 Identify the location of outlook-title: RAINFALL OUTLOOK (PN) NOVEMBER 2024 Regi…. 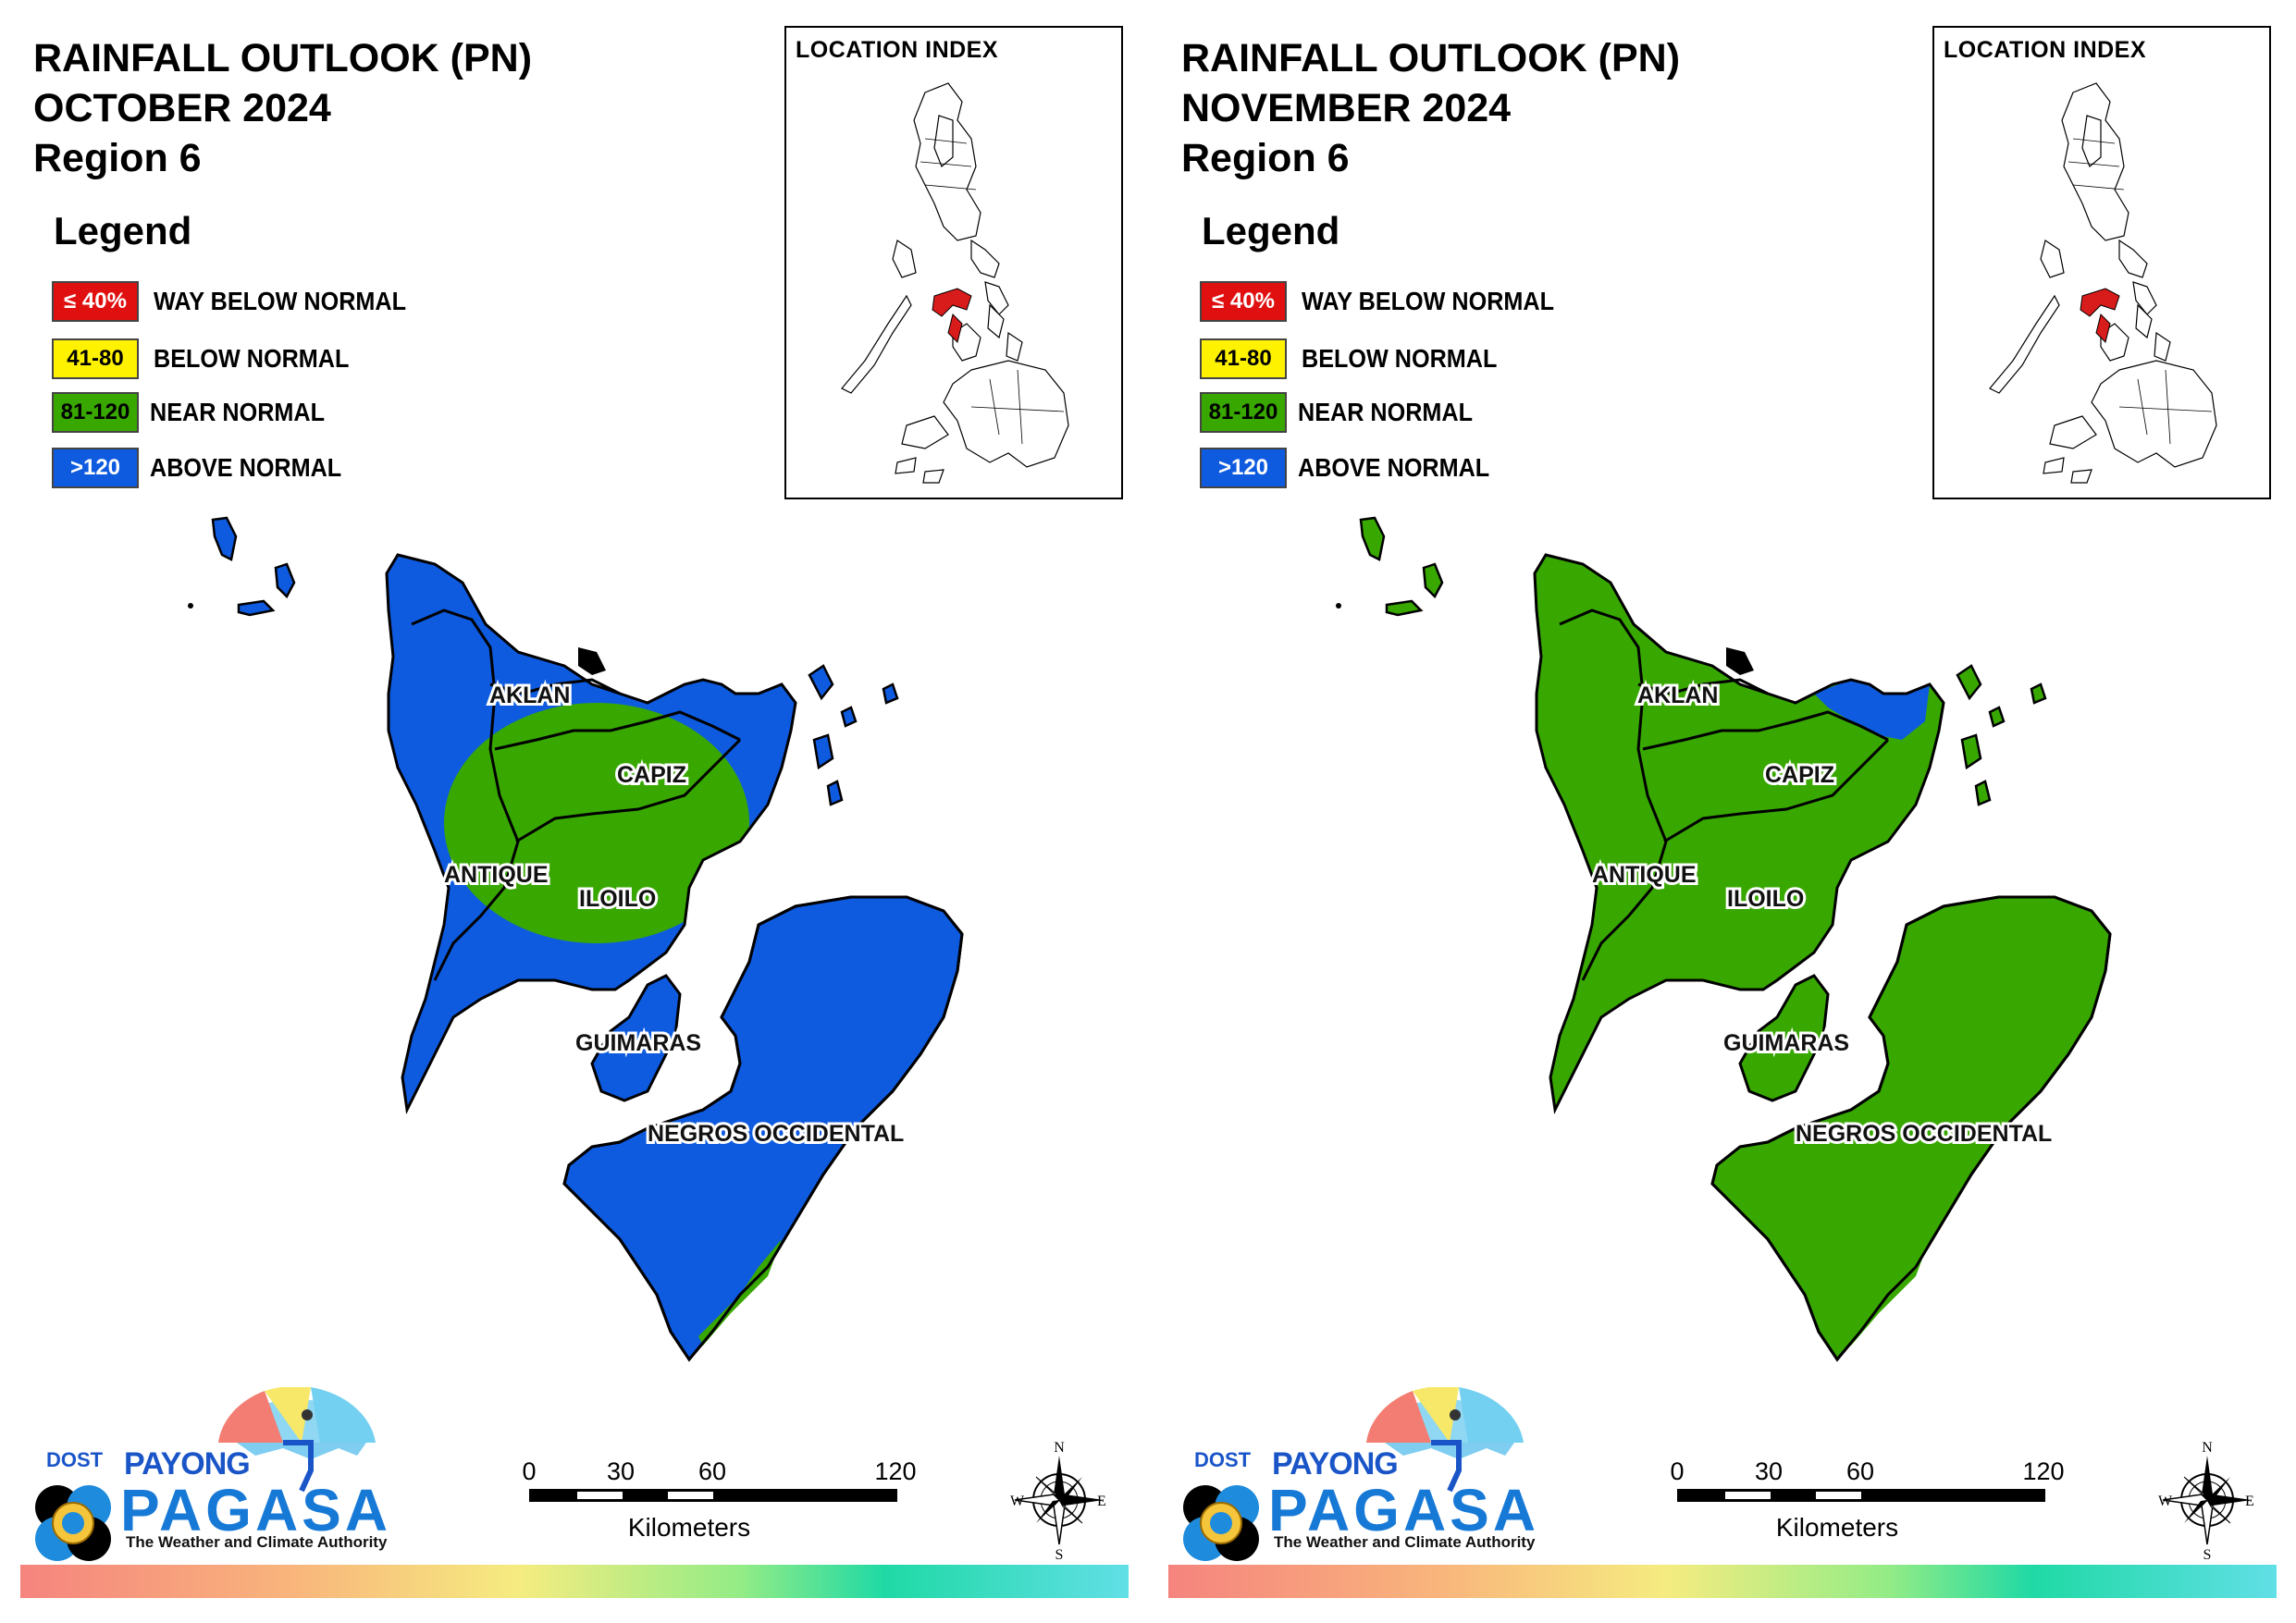
(1430, 108).